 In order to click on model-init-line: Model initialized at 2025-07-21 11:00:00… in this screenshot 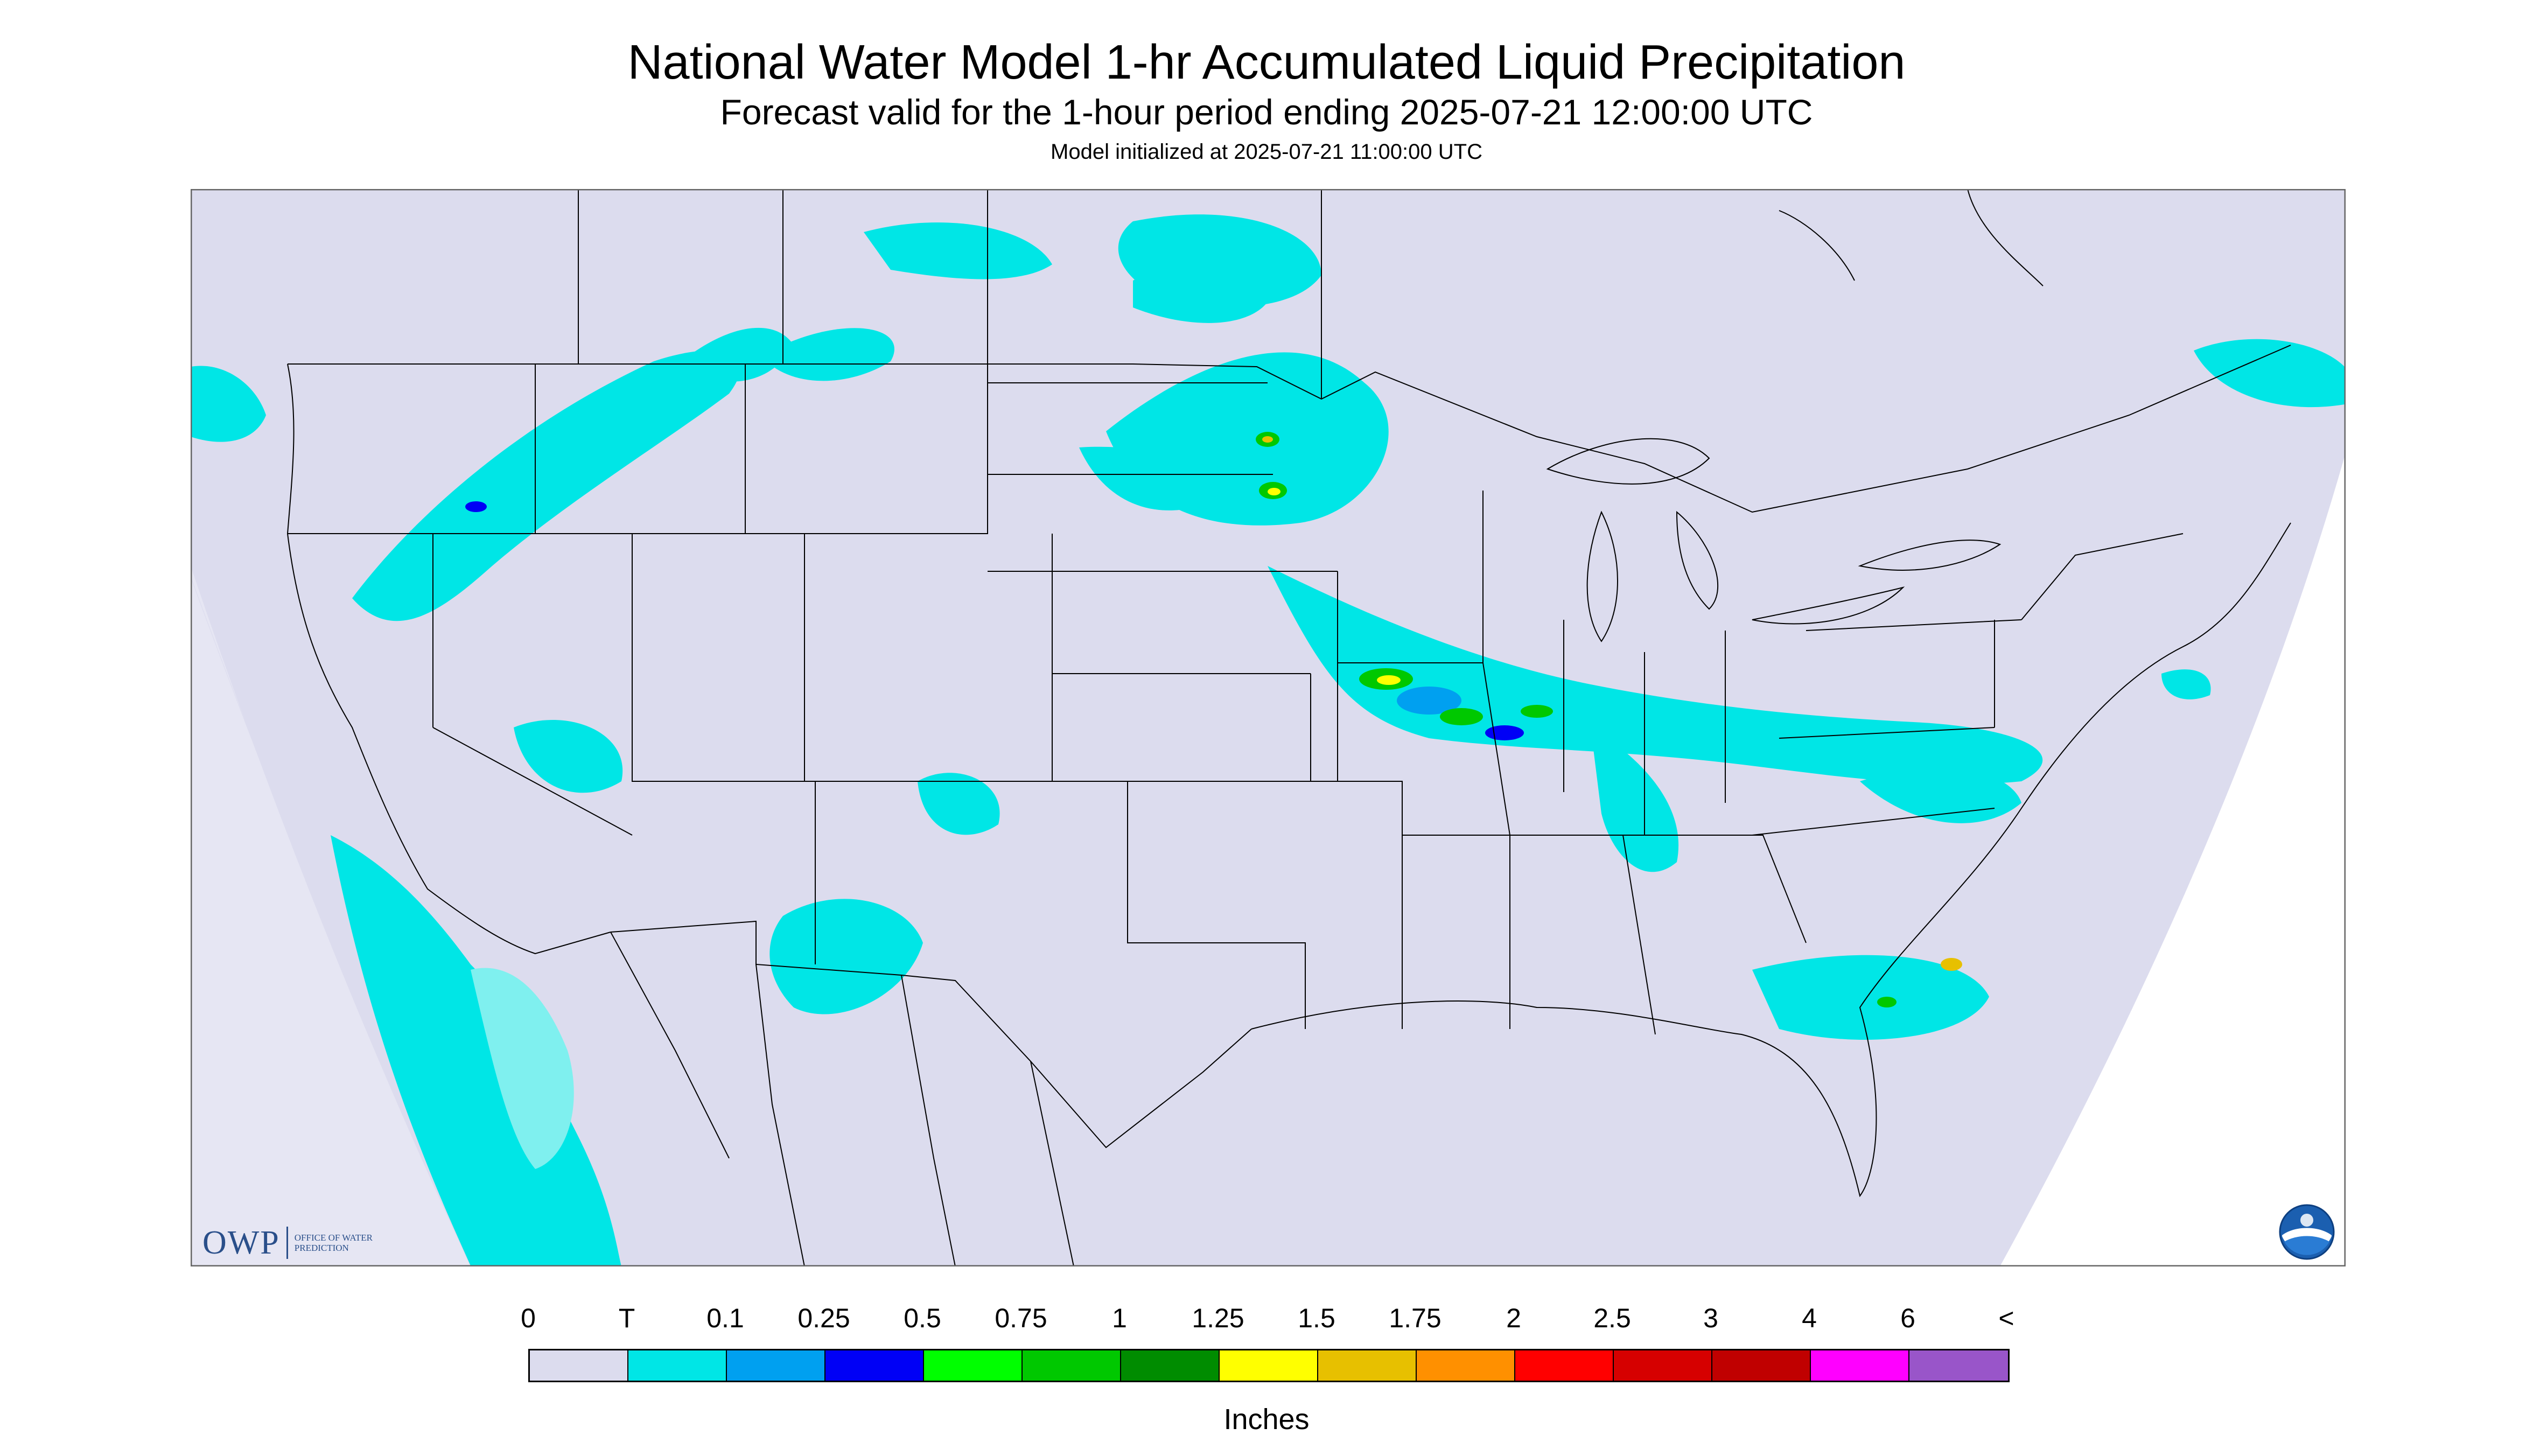, I will do `click(1266, 152)`.